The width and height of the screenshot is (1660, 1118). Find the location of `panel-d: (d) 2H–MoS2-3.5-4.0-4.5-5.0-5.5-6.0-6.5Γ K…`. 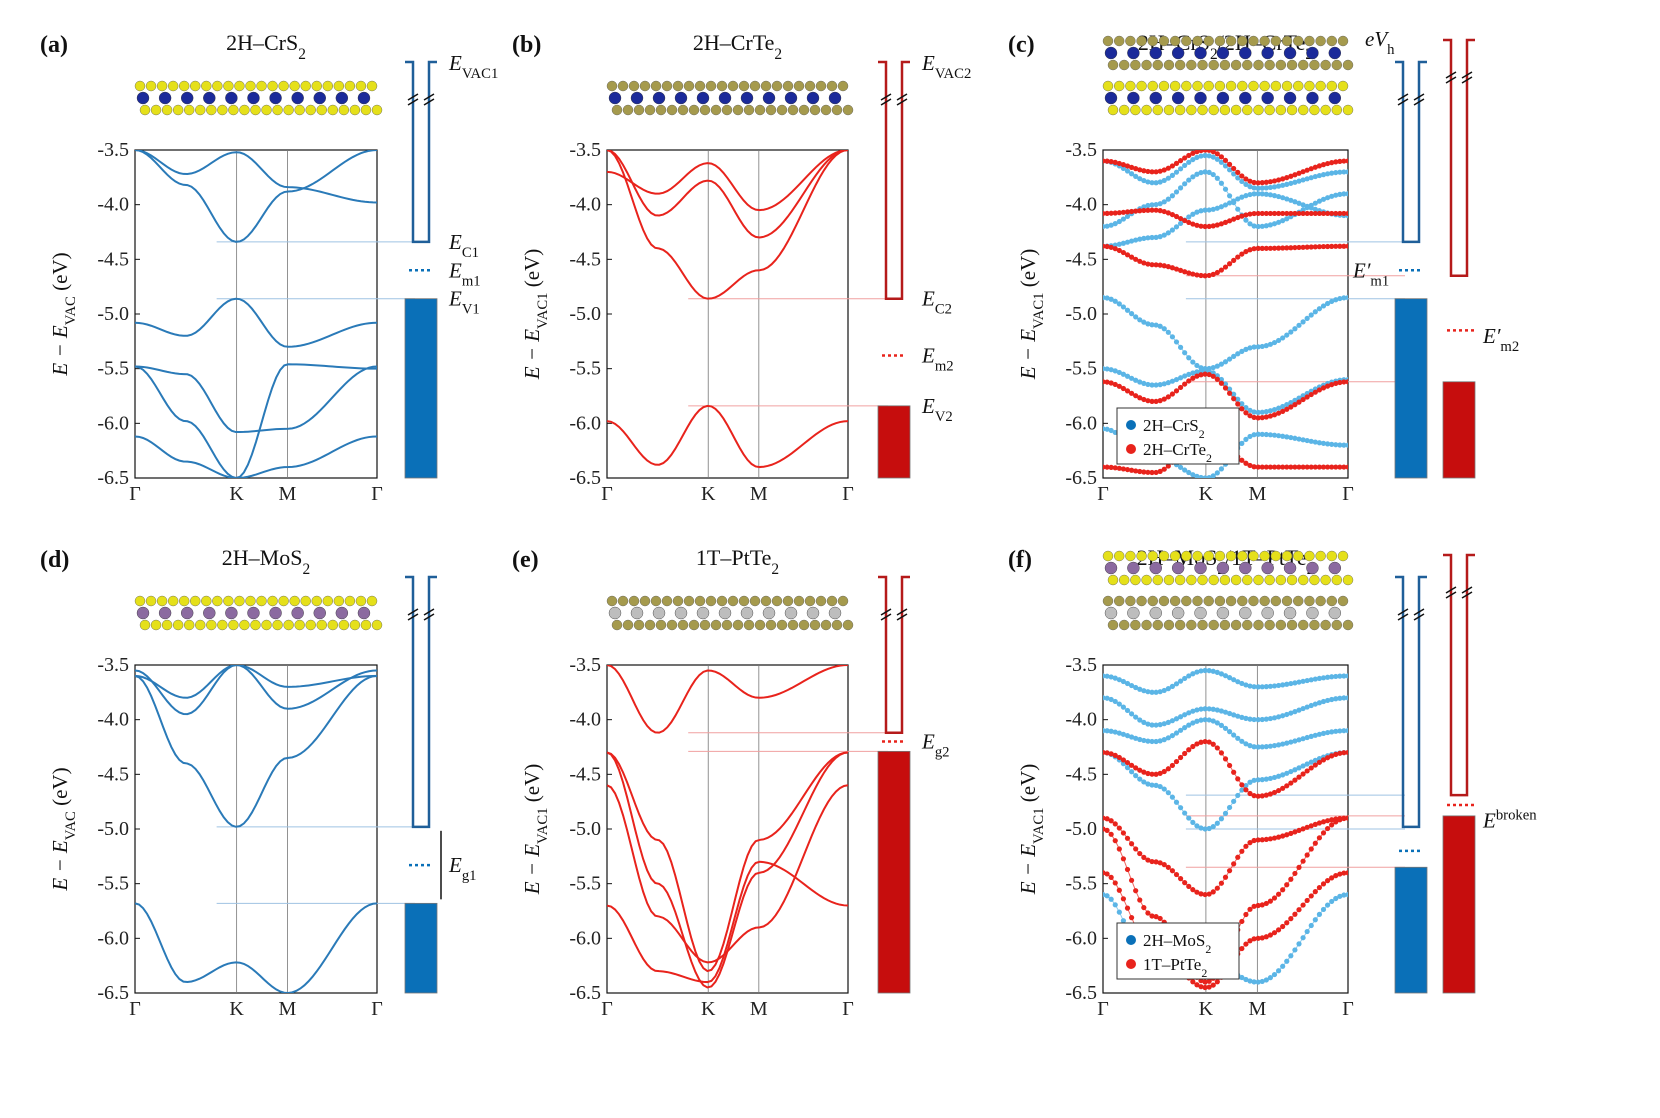

panel-d: (d) 2H–MoS2-3.5-4.0-4.5-5.0-5.5-6.0-6.5Γ K… is located at coordinates (258, 782).